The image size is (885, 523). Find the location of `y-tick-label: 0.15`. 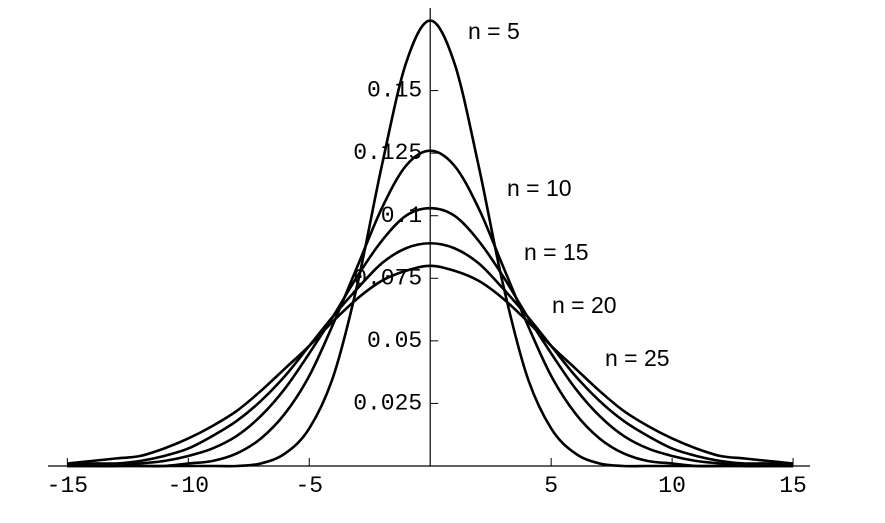

y-tick-label: 0.15 is located at coordinates (394, 91).